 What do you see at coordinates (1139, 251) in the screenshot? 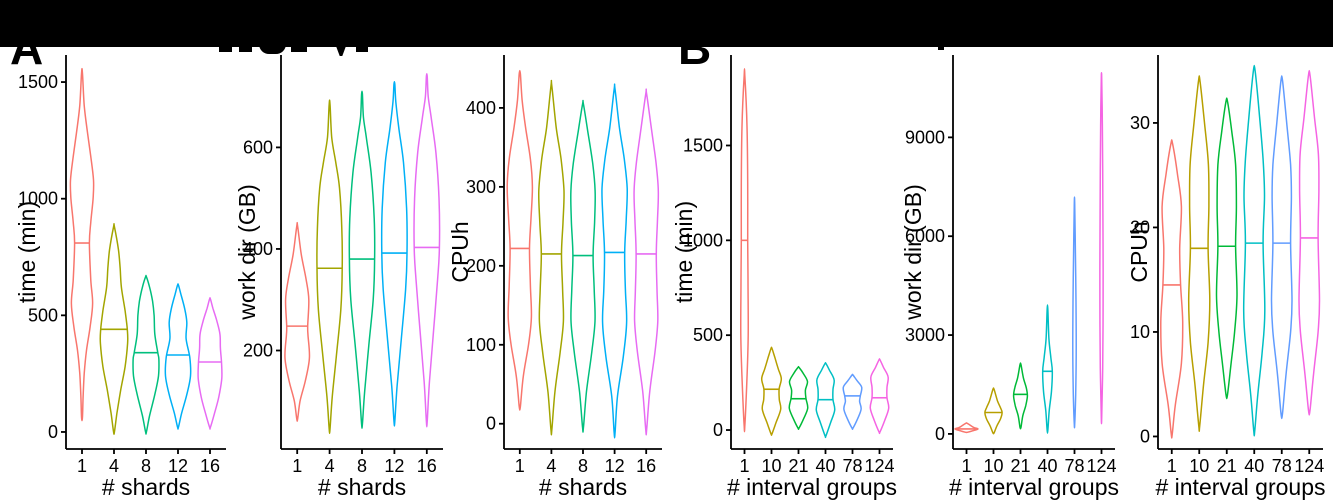
I see `y-axis-title: CPUh` at bounding box center [1139, 251].